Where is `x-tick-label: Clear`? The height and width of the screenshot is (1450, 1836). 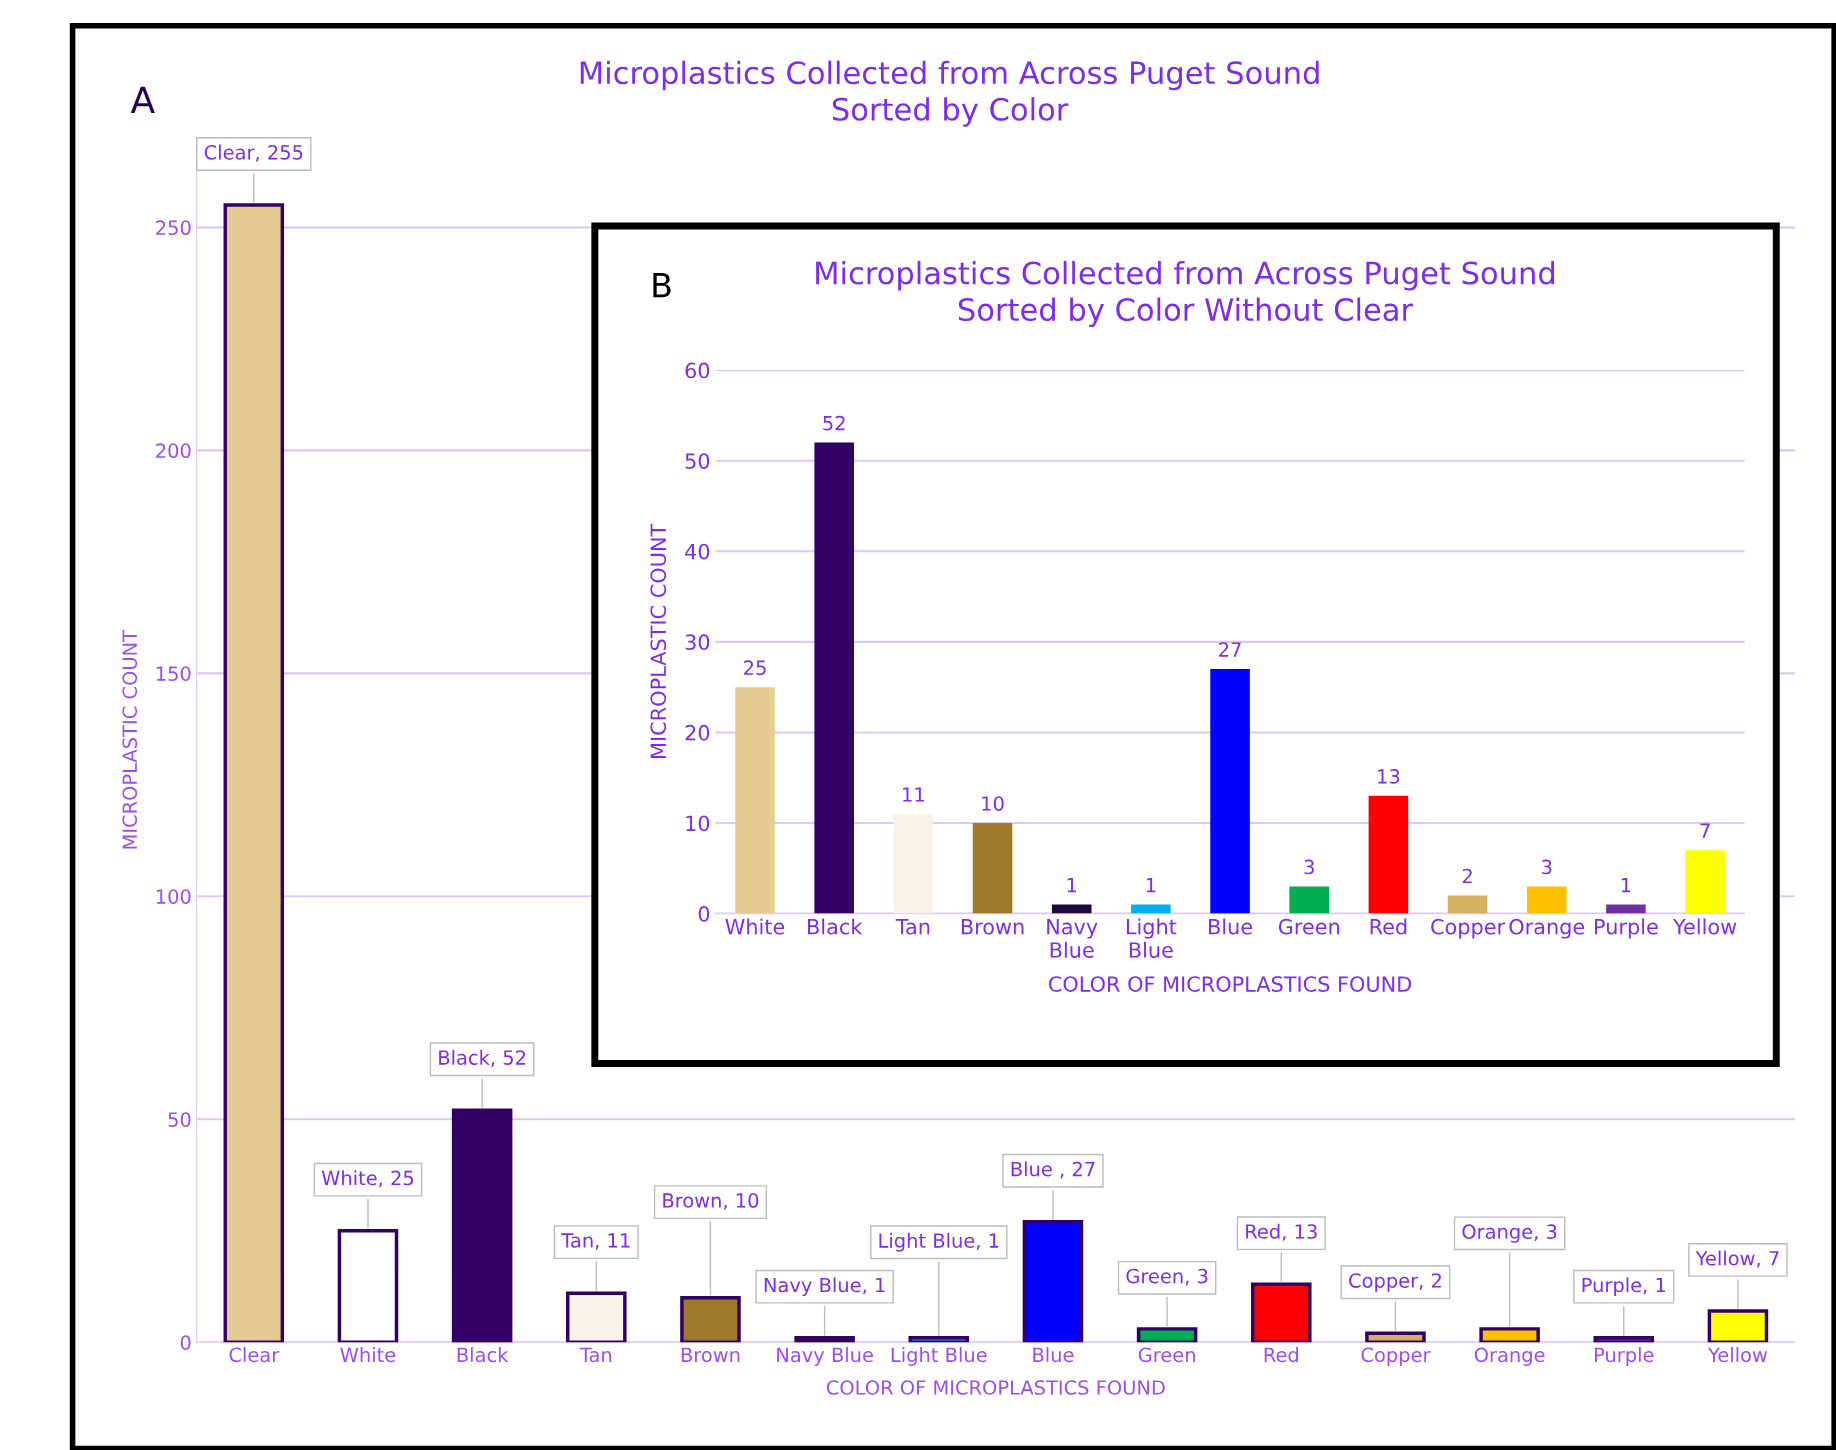
x-tick-label: Clear is located at coordinates (254, 1355).